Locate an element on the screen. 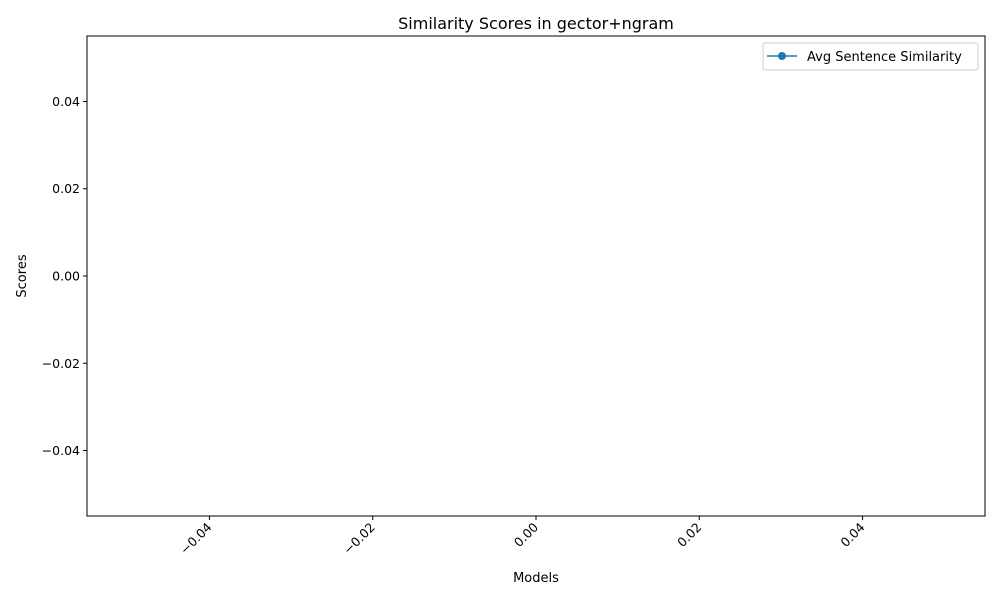 The width and height of the screenshot is (1000, 604). legend: Avg Sentence Similarity is located at coordinates (870, 56).